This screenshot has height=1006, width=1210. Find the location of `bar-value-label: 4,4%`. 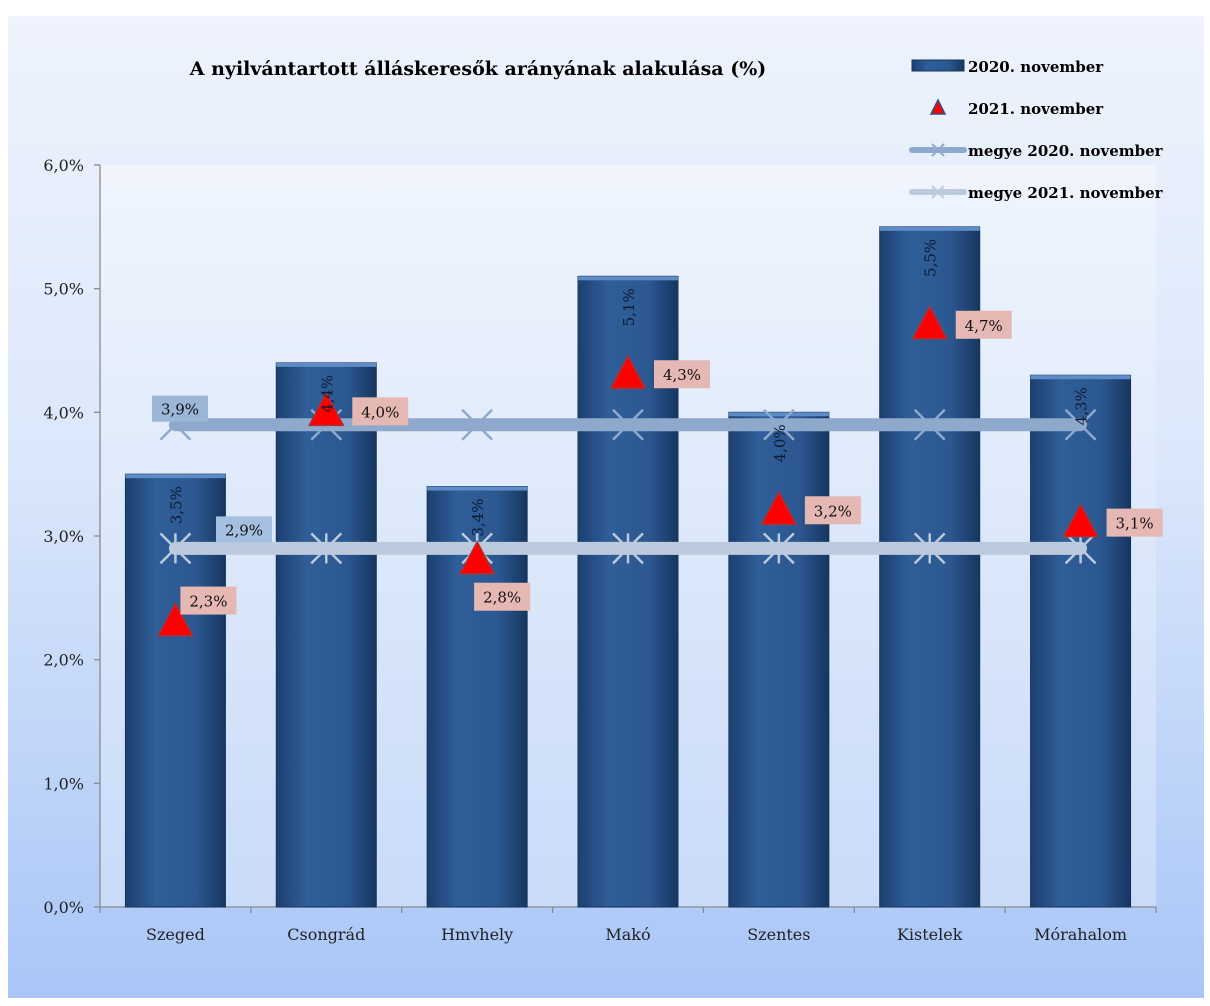

bar-value-label: 4,4% is located at coordinates (327, 394).